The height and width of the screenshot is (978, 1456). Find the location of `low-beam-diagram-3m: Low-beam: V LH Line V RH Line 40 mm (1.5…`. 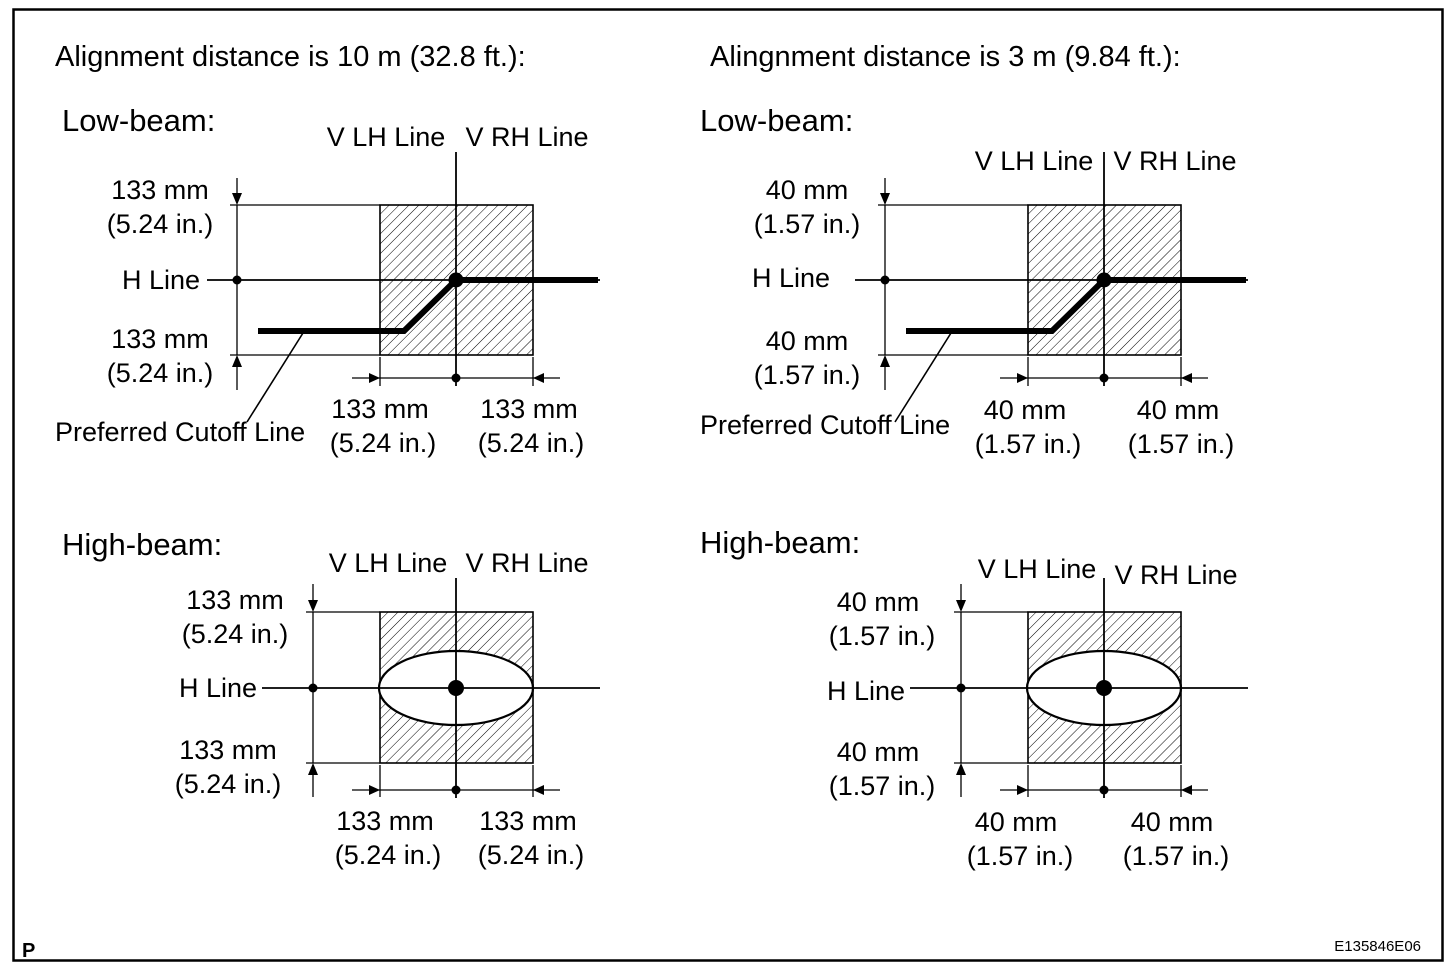

low-beam-diagram-3m: Low-beam: V LH Line V RH Line 40 mm (1.5… is located at coordinates (974, 281).